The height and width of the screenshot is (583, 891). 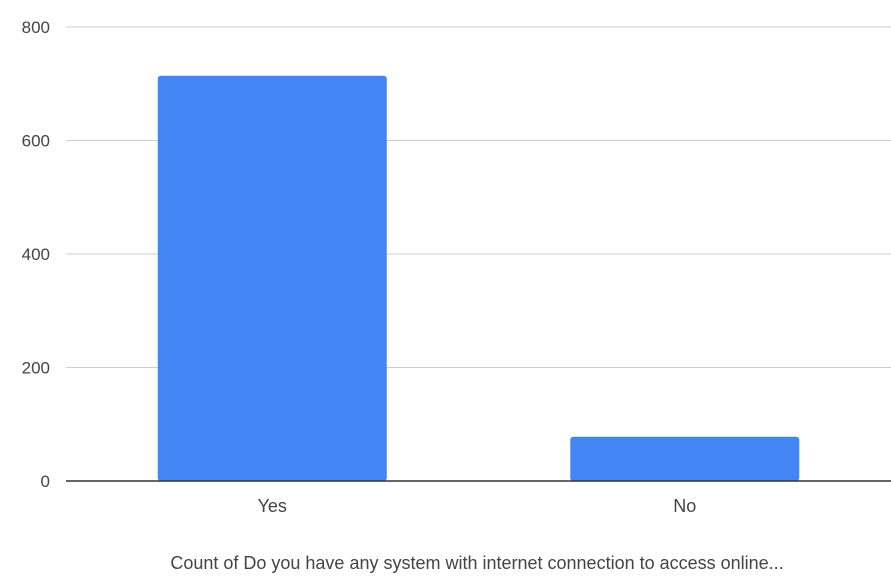 What do you see at coordinates (685, 458) in the screenshot?
I see `bar-no` at bounding box center [685, 458].